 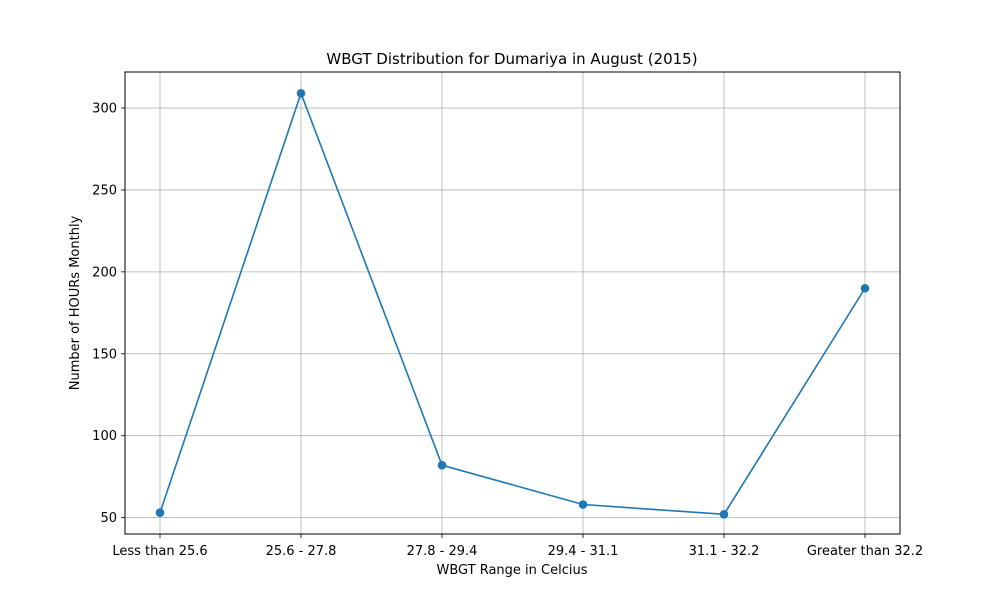 What do you see at coordinates (104, 190) in the screenshot?
I see `y-tick-label: 250` at bounding box center [104, 190].